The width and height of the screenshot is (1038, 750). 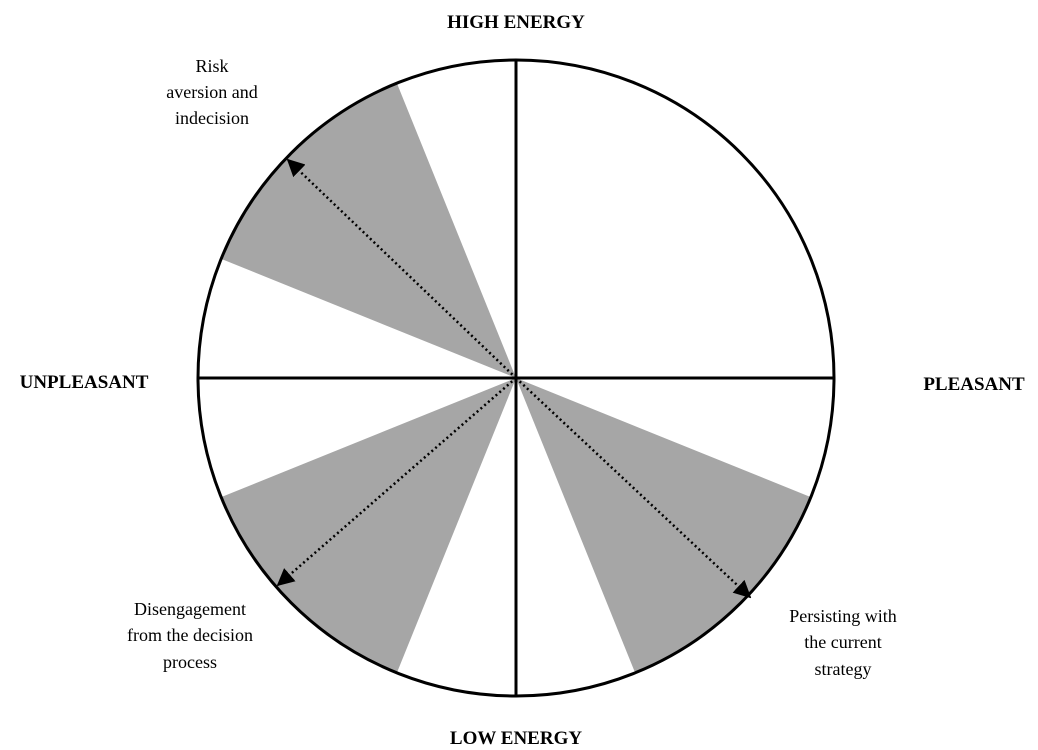 I want to click on annotation-line: aversion and, so click(x=211, y=92).